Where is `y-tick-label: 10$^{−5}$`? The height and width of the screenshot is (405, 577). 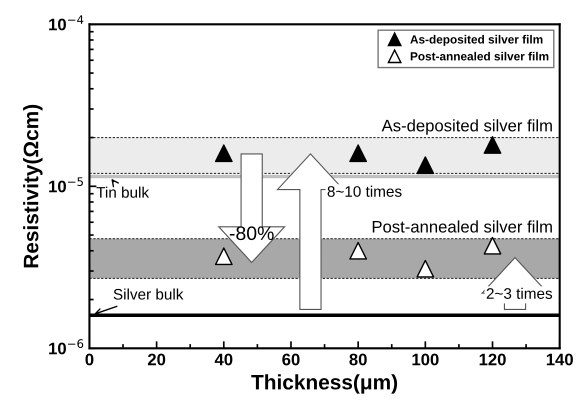 y-tick-label: 10$^{−5}$ is located at coordinates (66, 184).